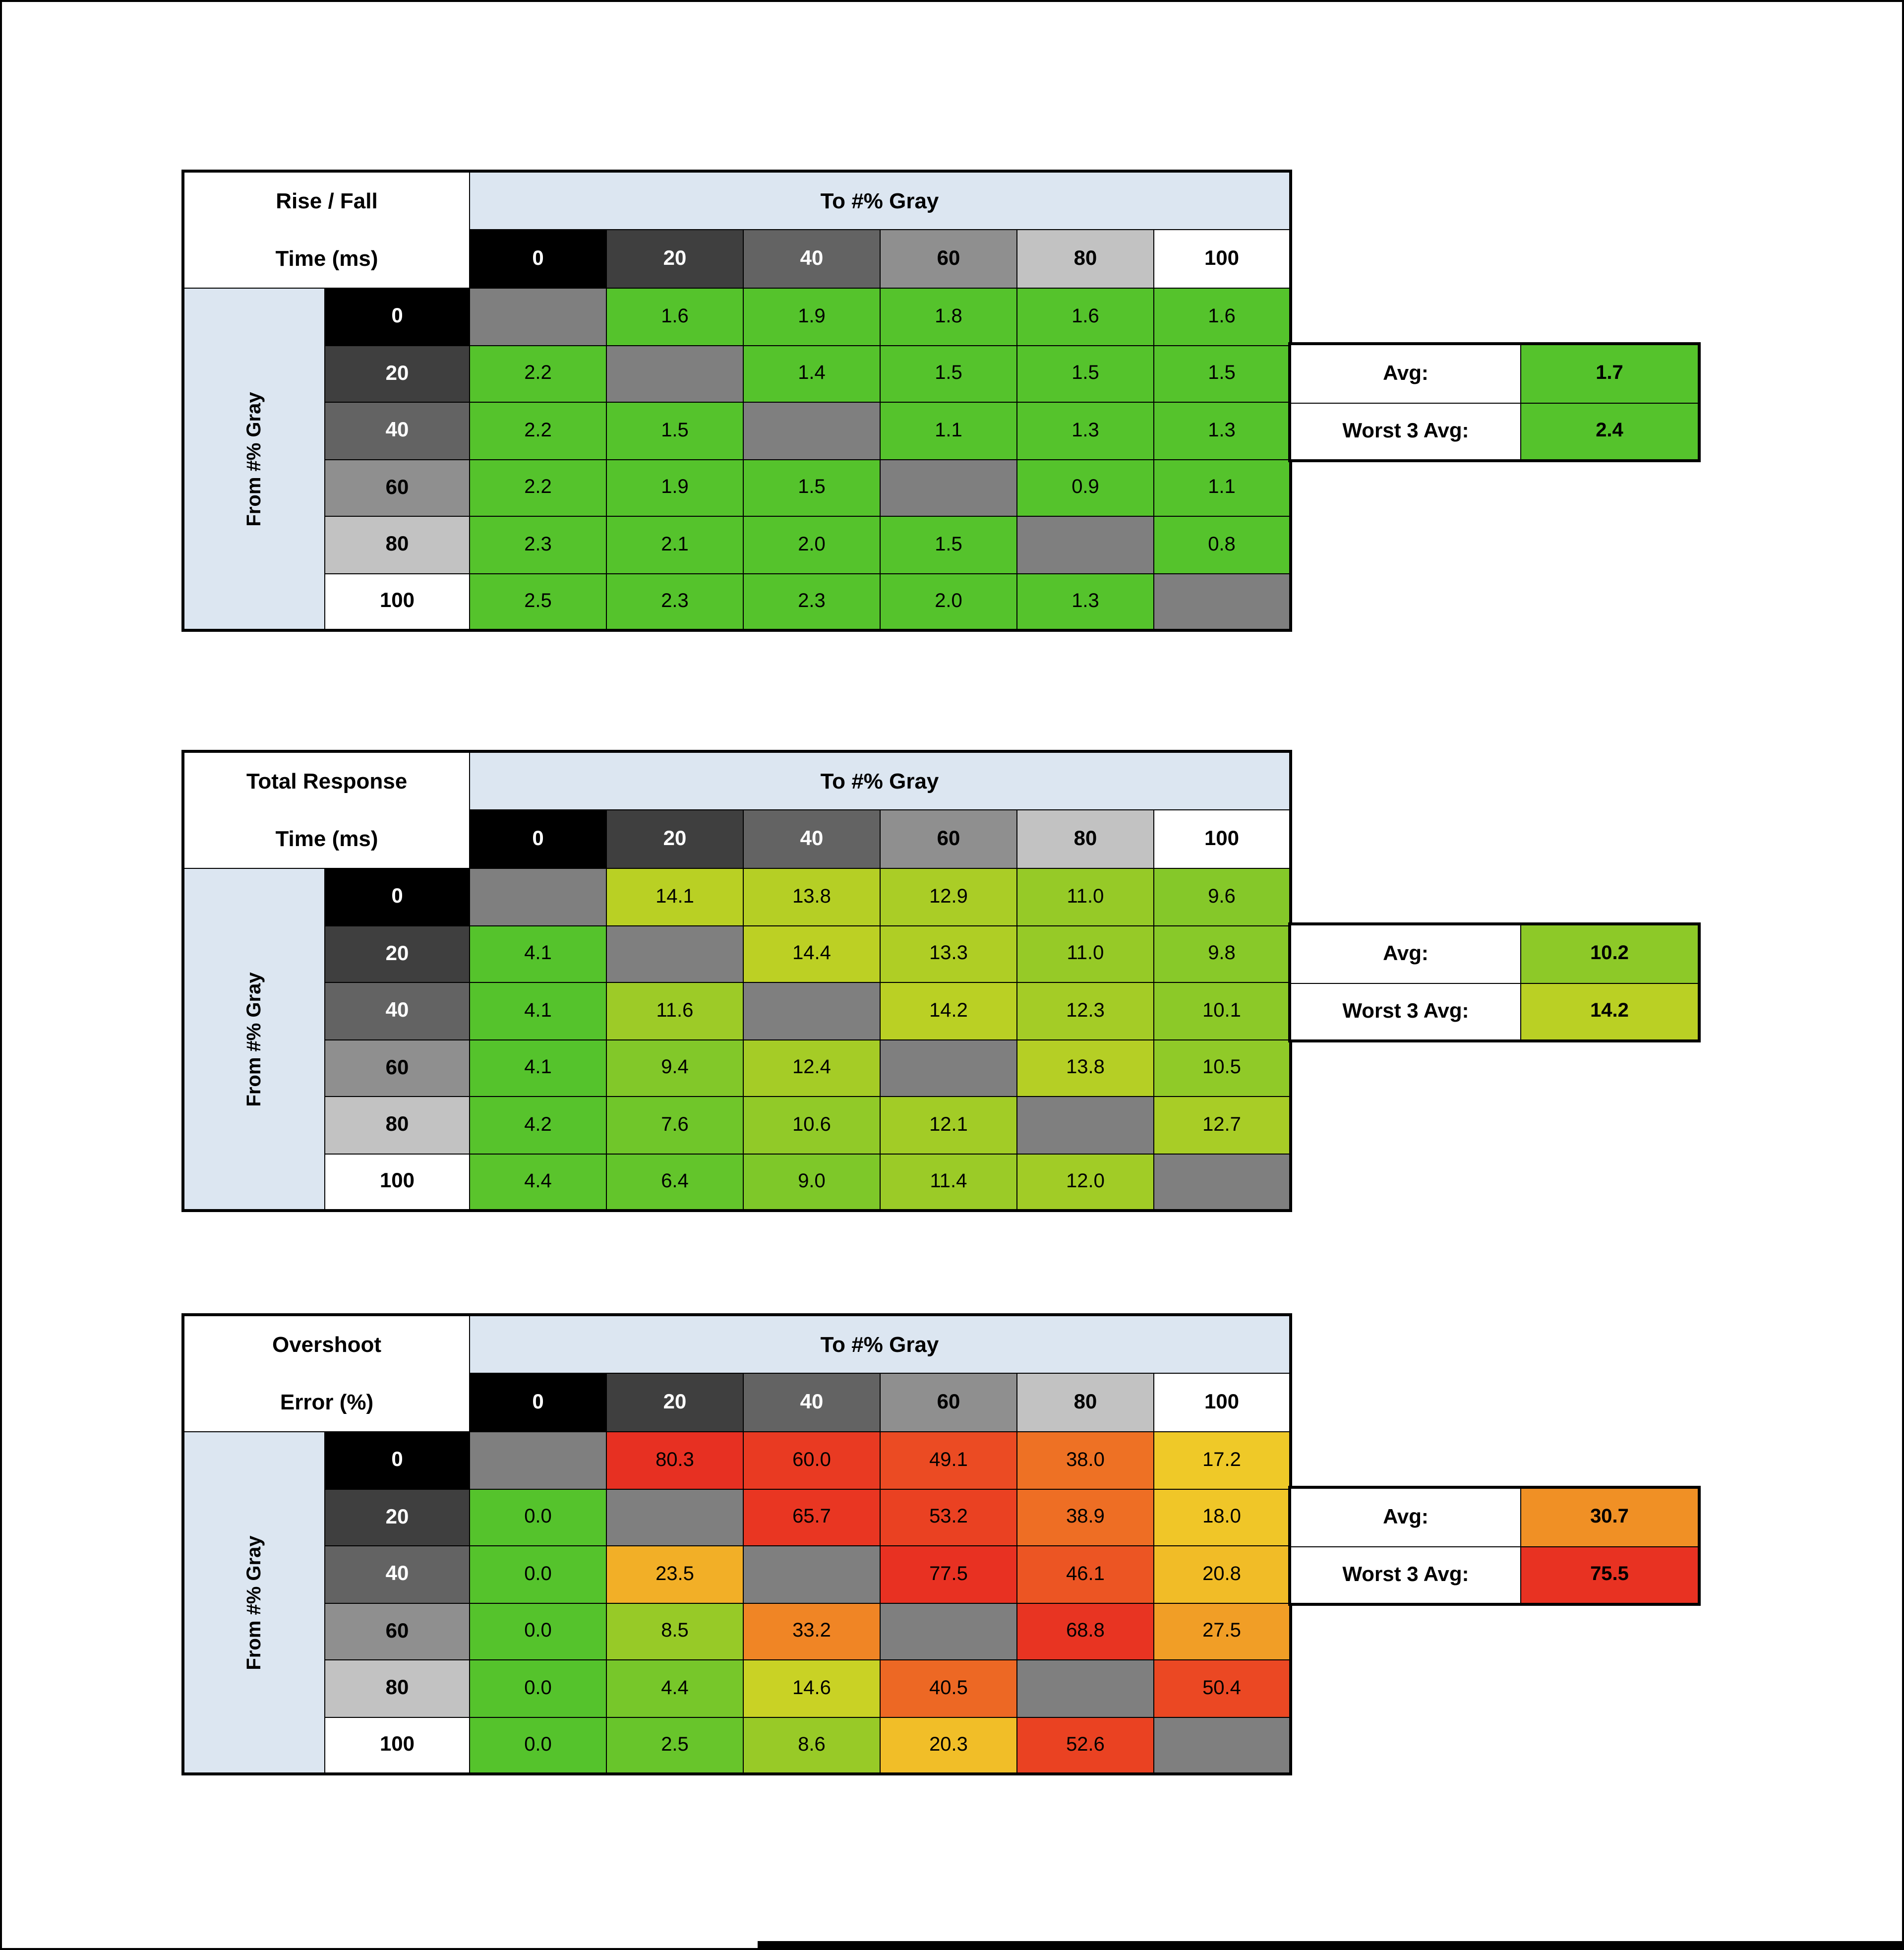 The width and height of the screenshot is (1904, 1950). What do you see at coordinates (1222, 1125) in the screenshot?
I see `cell-from80-to100: 12.7` at bounding box center [1222, 1125].